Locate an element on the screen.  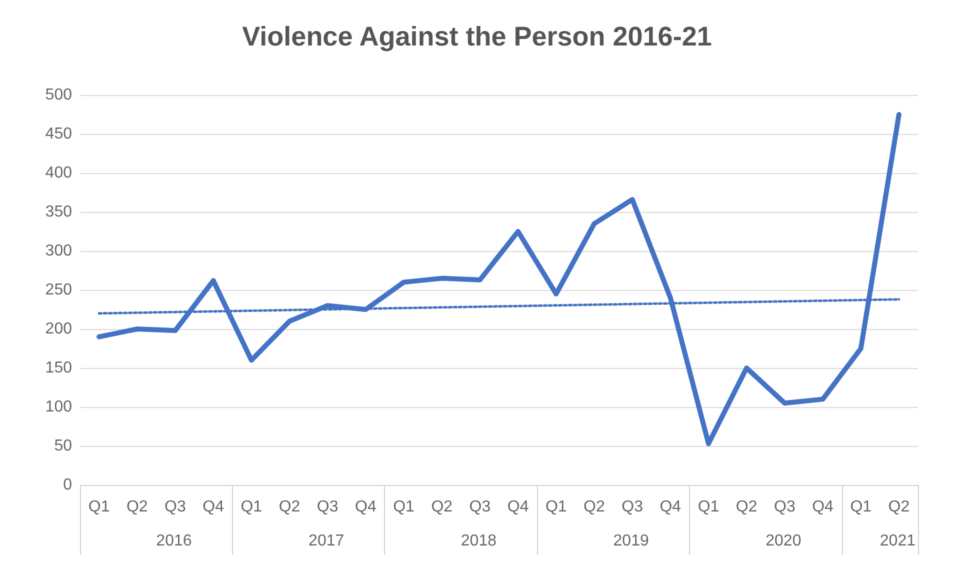
text: 2017 is located at coordinates (326, 541).